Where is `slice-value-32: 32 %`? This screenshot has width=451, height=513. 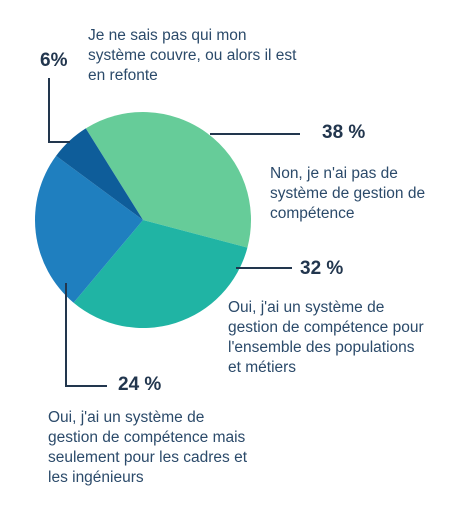
slice-value-32: 32 % is located at coordinates (322, 268).